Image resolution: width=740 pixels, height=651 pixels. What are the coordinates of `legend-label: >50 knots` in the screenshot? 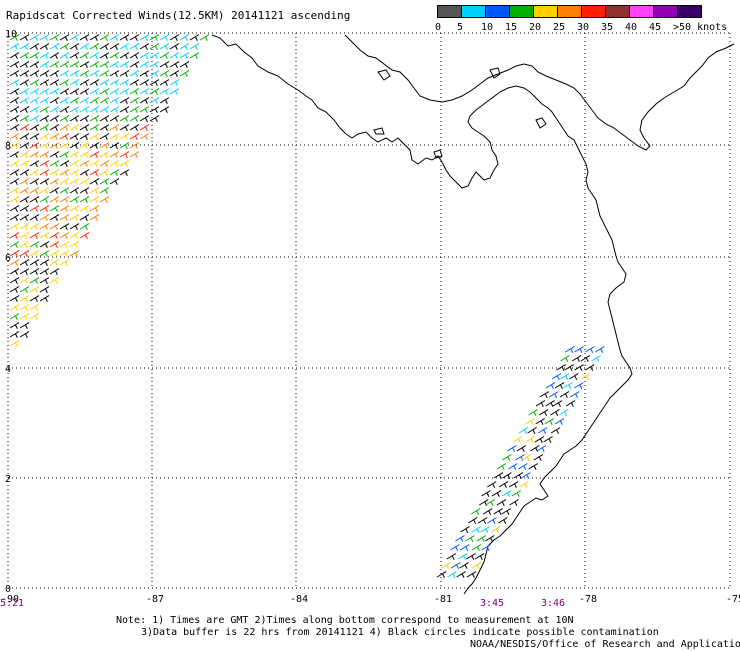 It's located at (700, 27).